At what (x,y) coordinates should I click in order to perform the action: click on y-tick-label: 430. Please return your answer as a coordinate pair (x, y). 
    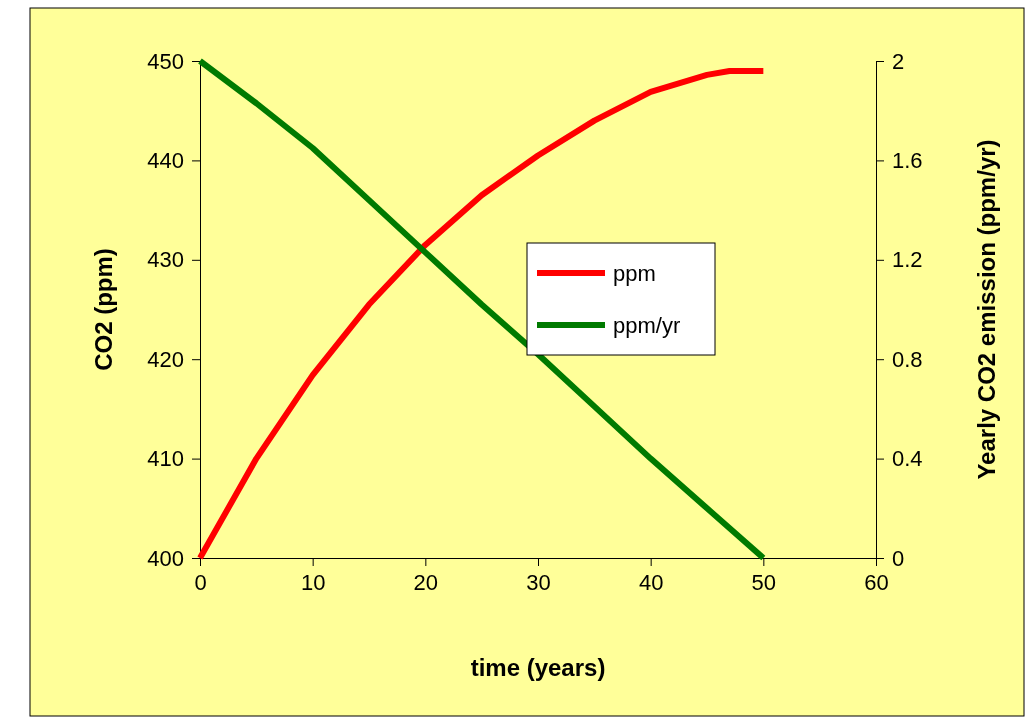
    Looking at the image, I should click on (165, 260).